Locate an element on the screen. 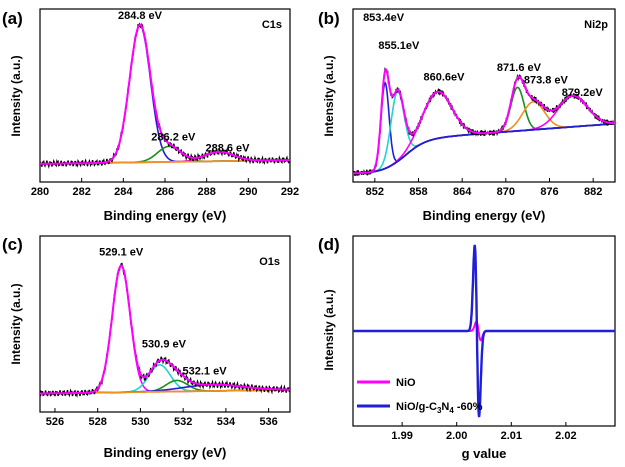 Image resolution: width=625 pixels, height=467 pixels. panel-c-curves is located at coordinates (165, 330).